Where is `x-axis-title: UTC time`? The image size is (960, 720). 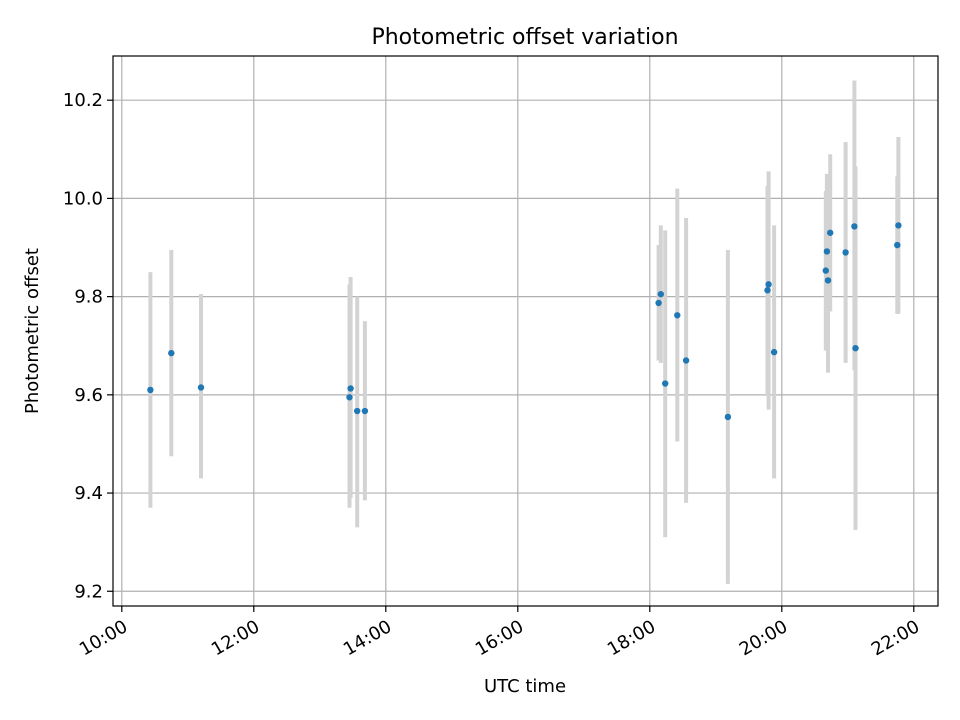
x-axis-title: UTC time is located at coordinates (525, 686).